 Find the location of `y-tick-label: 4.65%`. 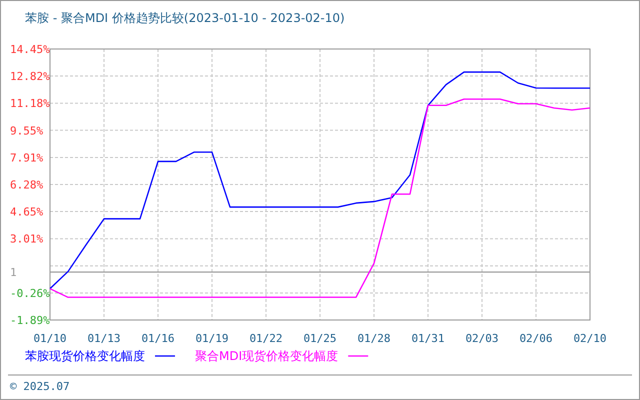

y-tick-label: 4.65% is located at coordinates (27, 212).